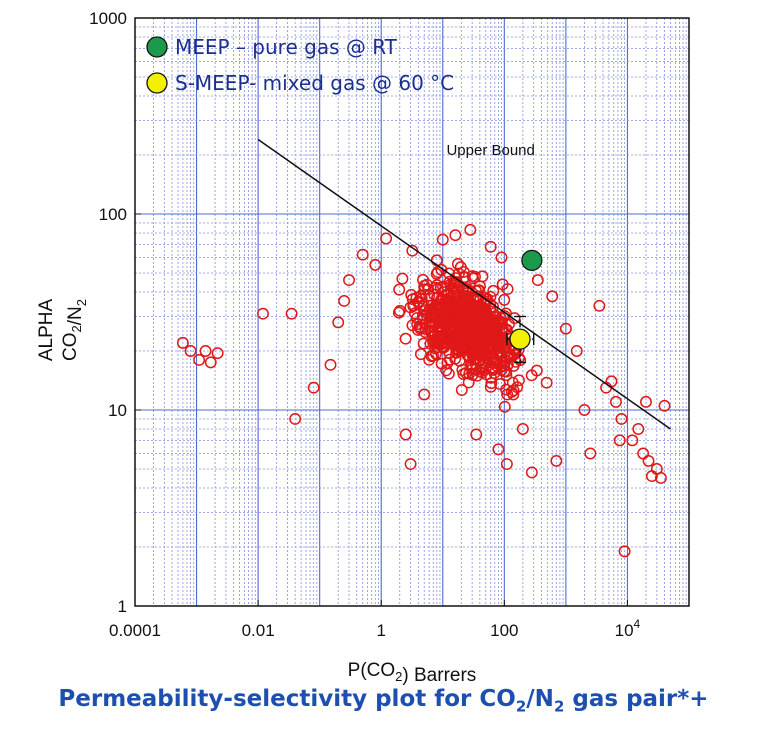 This screenshot has height=737, width=767. Describe the element at coordinates (74, 330) in the screenshot. I see `y-axis-title-line2: CO2/N2` at that location.